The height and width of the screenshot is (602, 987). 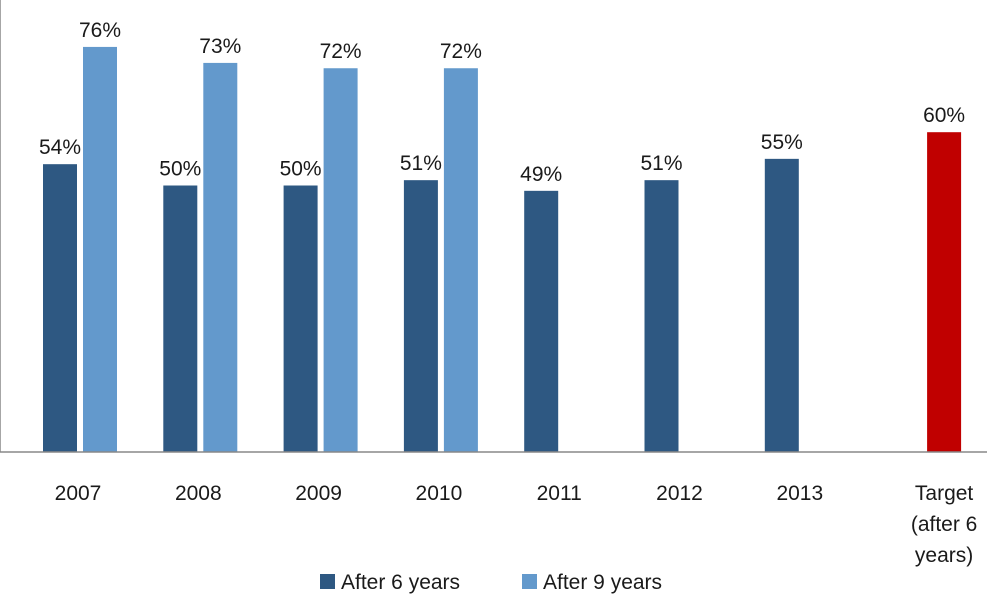 I want to click on bar-after-6-years-2011-label: 49%, so click(x=541, y=174).